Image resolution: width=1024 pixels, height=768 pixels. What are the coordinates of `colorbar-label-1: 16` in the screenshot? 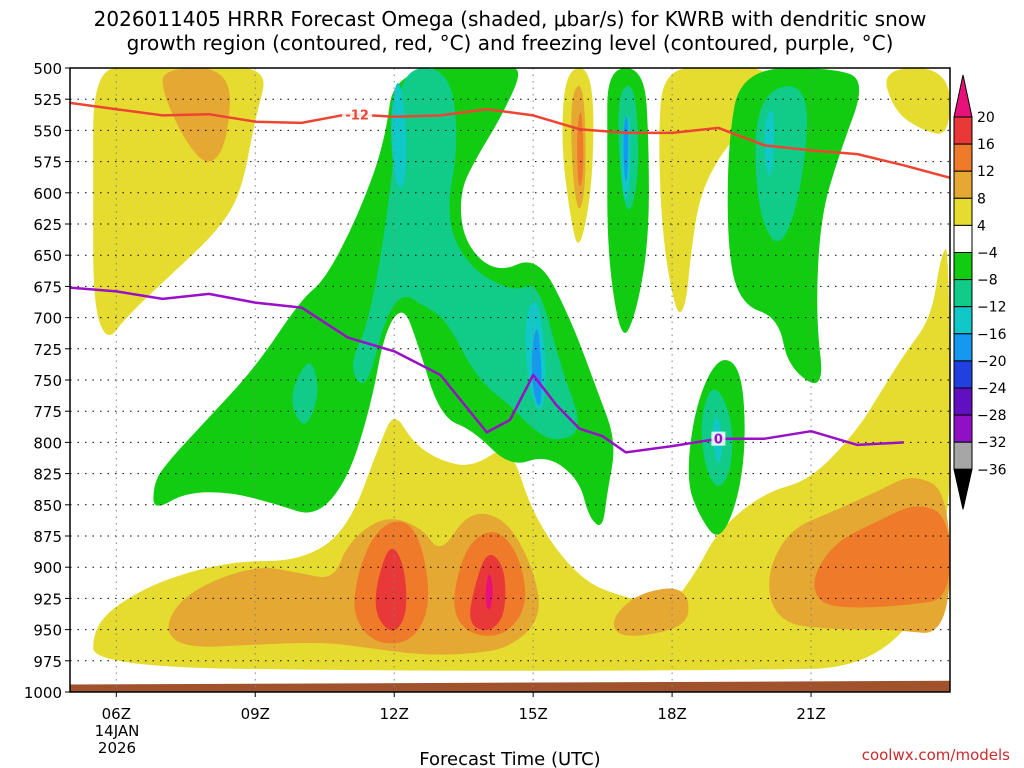 It's located at (986, 145).